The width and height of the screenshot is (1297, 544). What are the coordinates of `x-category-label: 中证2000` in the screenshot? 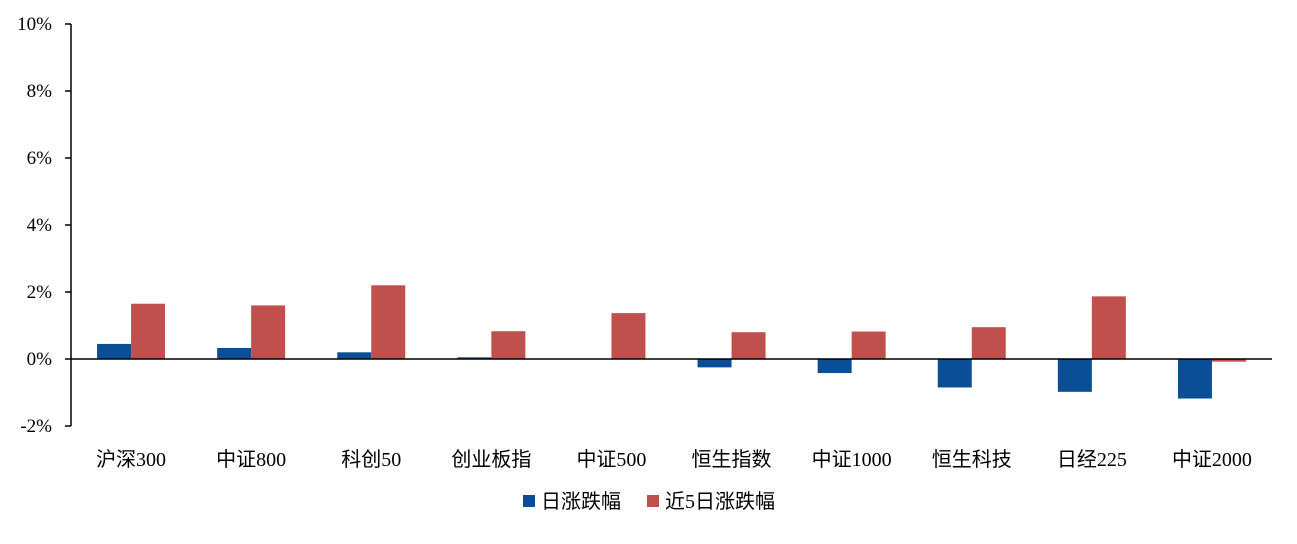 It's located at (1212, 459).